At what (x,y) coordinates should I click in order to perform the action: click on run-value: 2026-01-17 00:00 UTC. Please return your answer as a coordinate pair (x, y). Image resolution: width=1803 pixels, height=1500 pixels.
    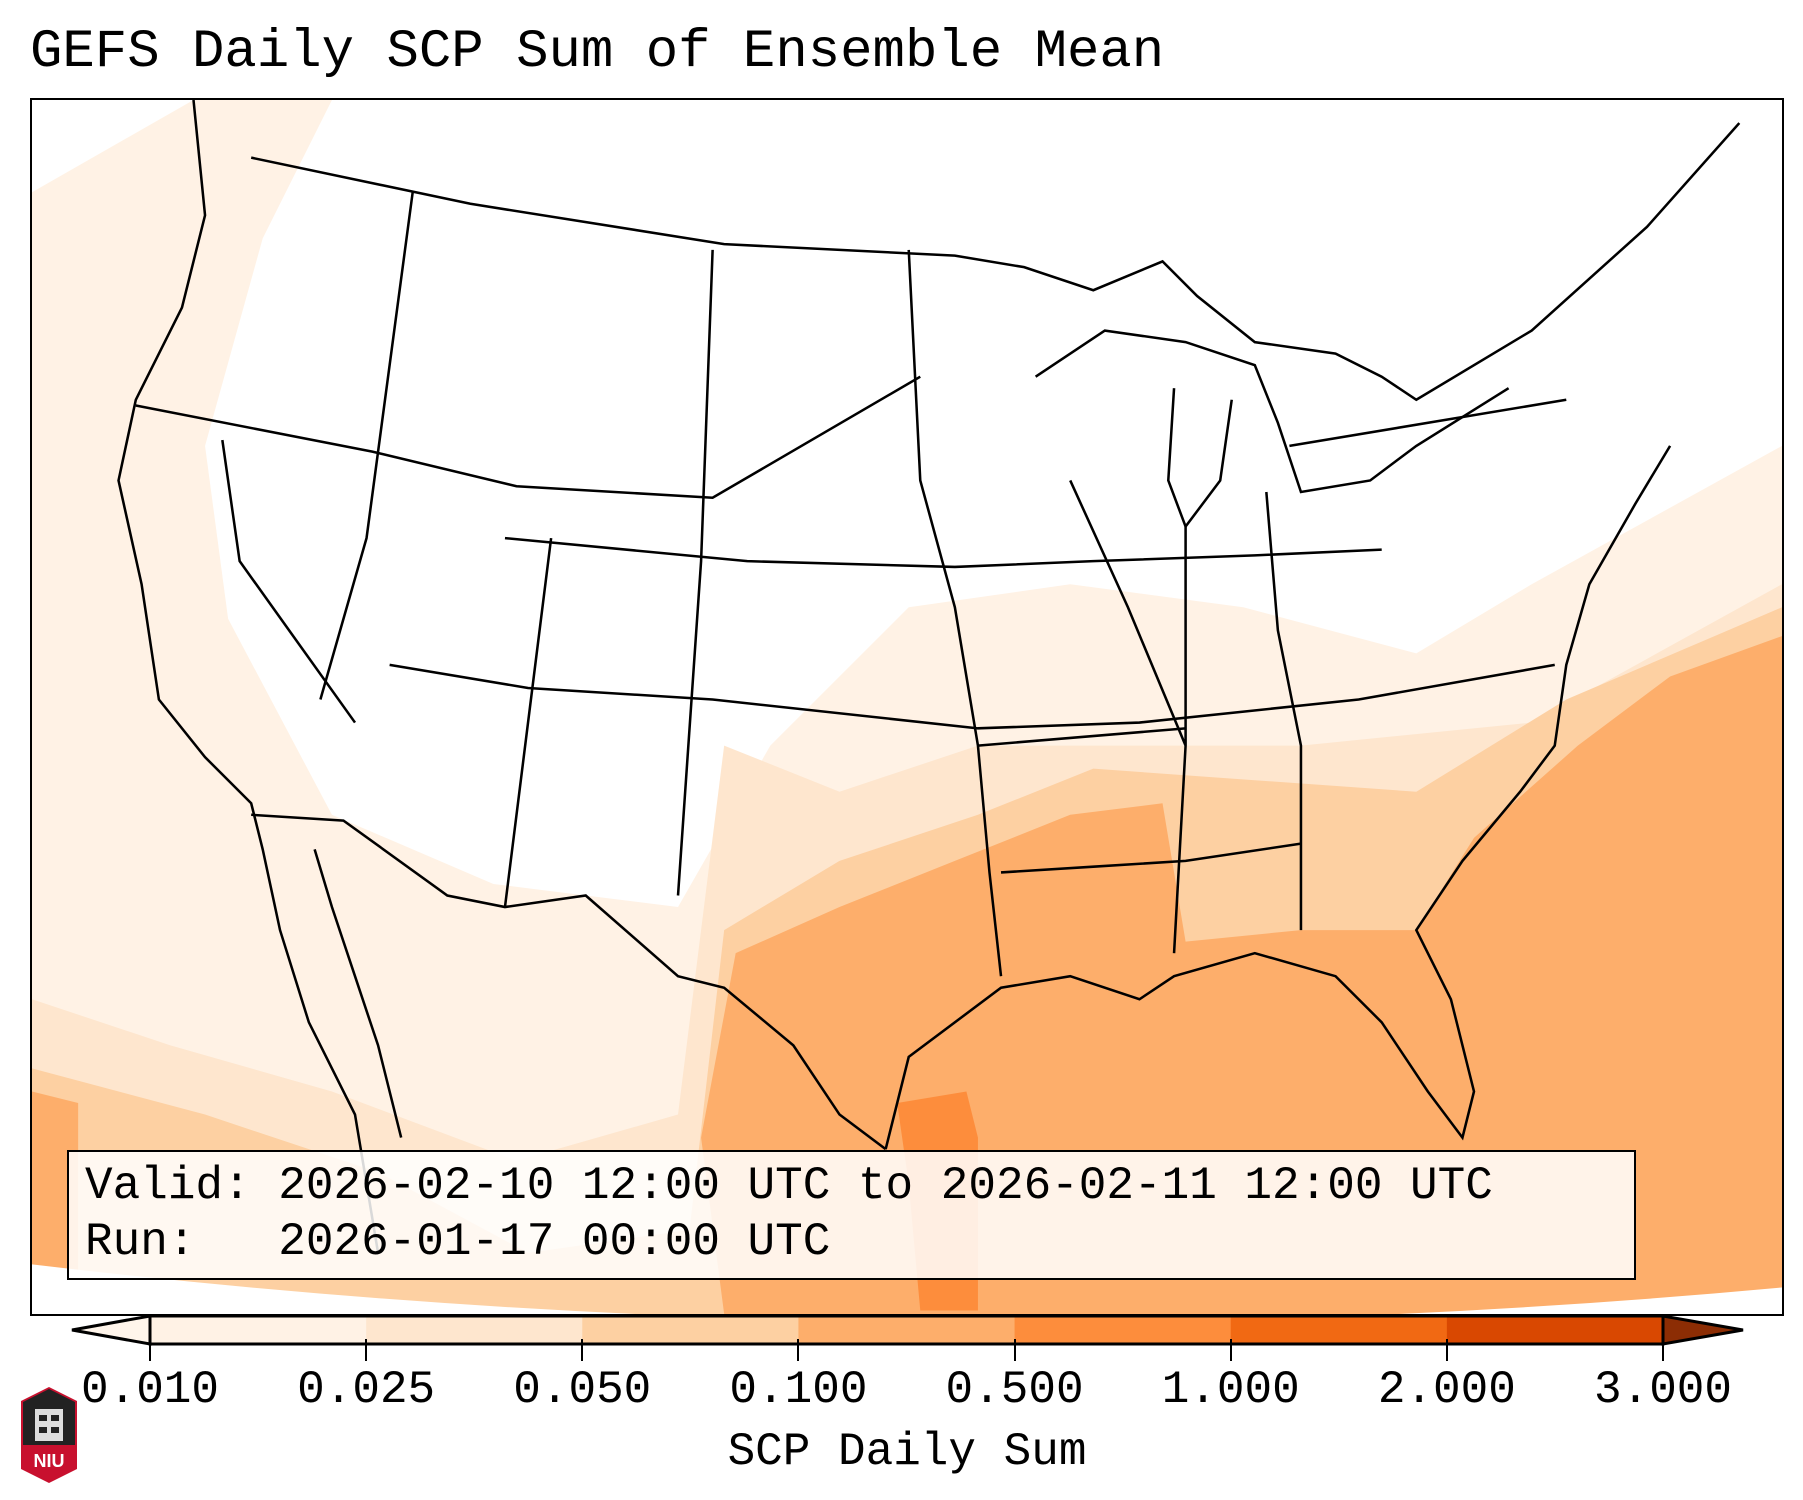
    Looking at the image, I should click on (554, 1242).